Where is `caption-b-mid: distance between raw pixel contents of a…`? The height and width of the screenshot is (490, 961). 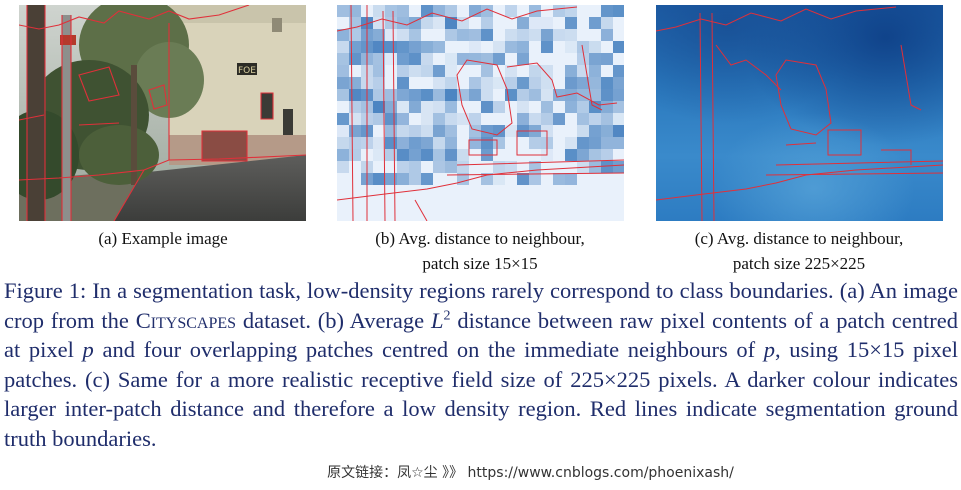
caption-b-mid: distance between raw pixel contents of a… is located at coordinates (481, 335).